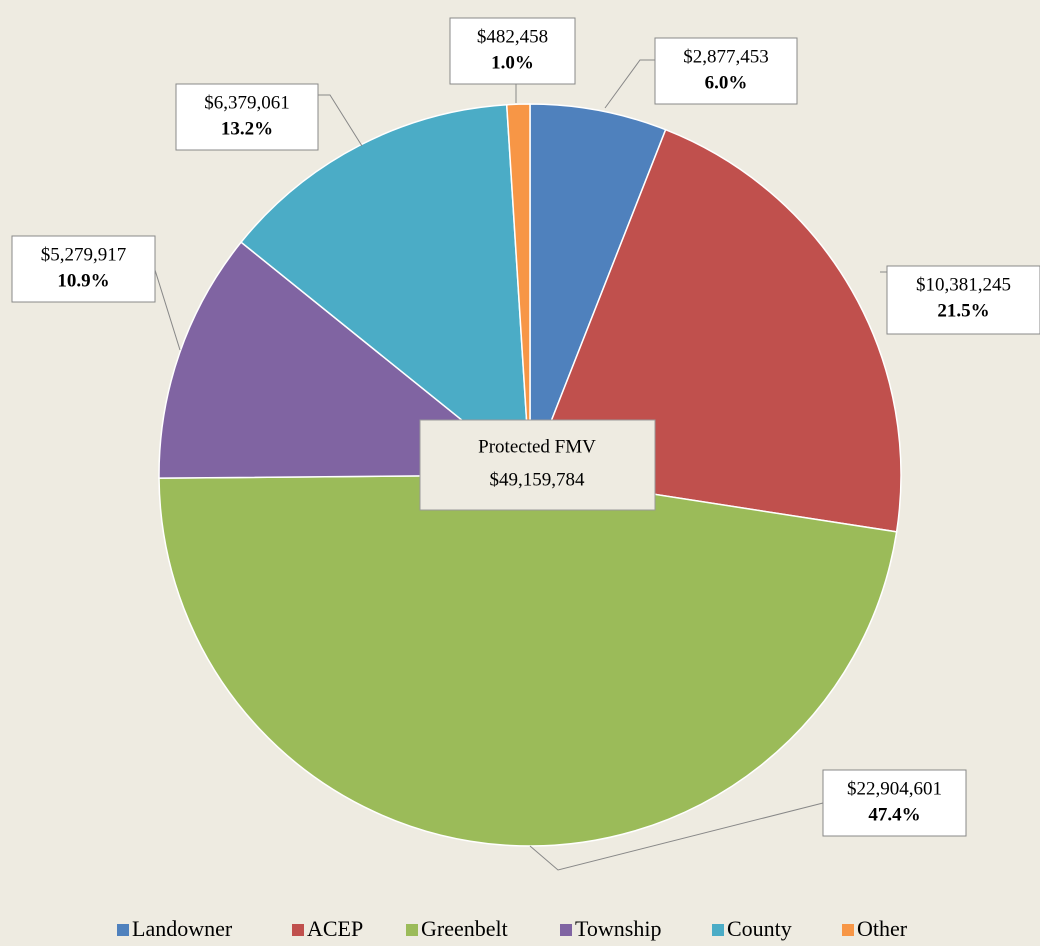 The width and height of the screenshot is (1040, 946). I want to click on value-label: $482,458, so click(512, 36).